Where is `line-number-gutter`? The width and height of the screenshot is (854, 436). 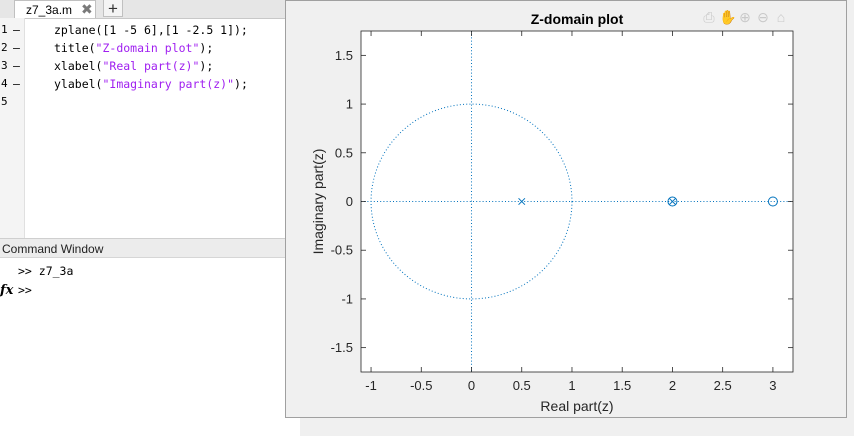 line-number-gutter is located at coordinates (12, 128).